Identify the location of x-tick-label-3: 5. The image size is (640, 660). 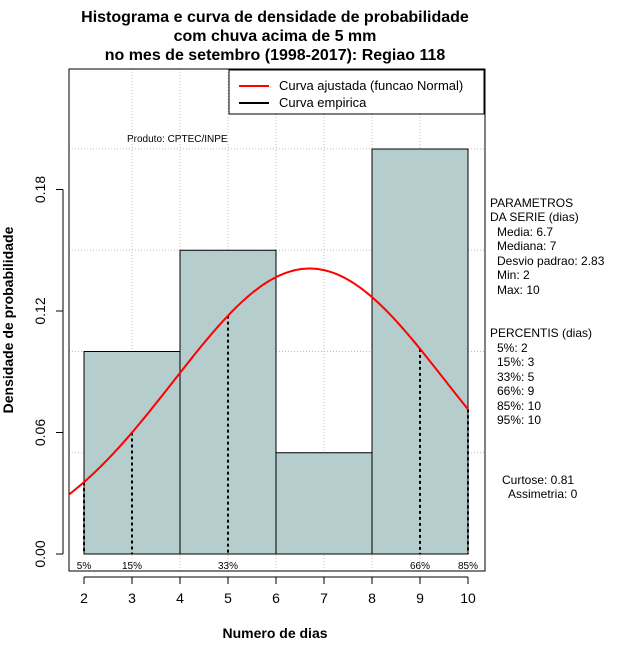
(228, 598).